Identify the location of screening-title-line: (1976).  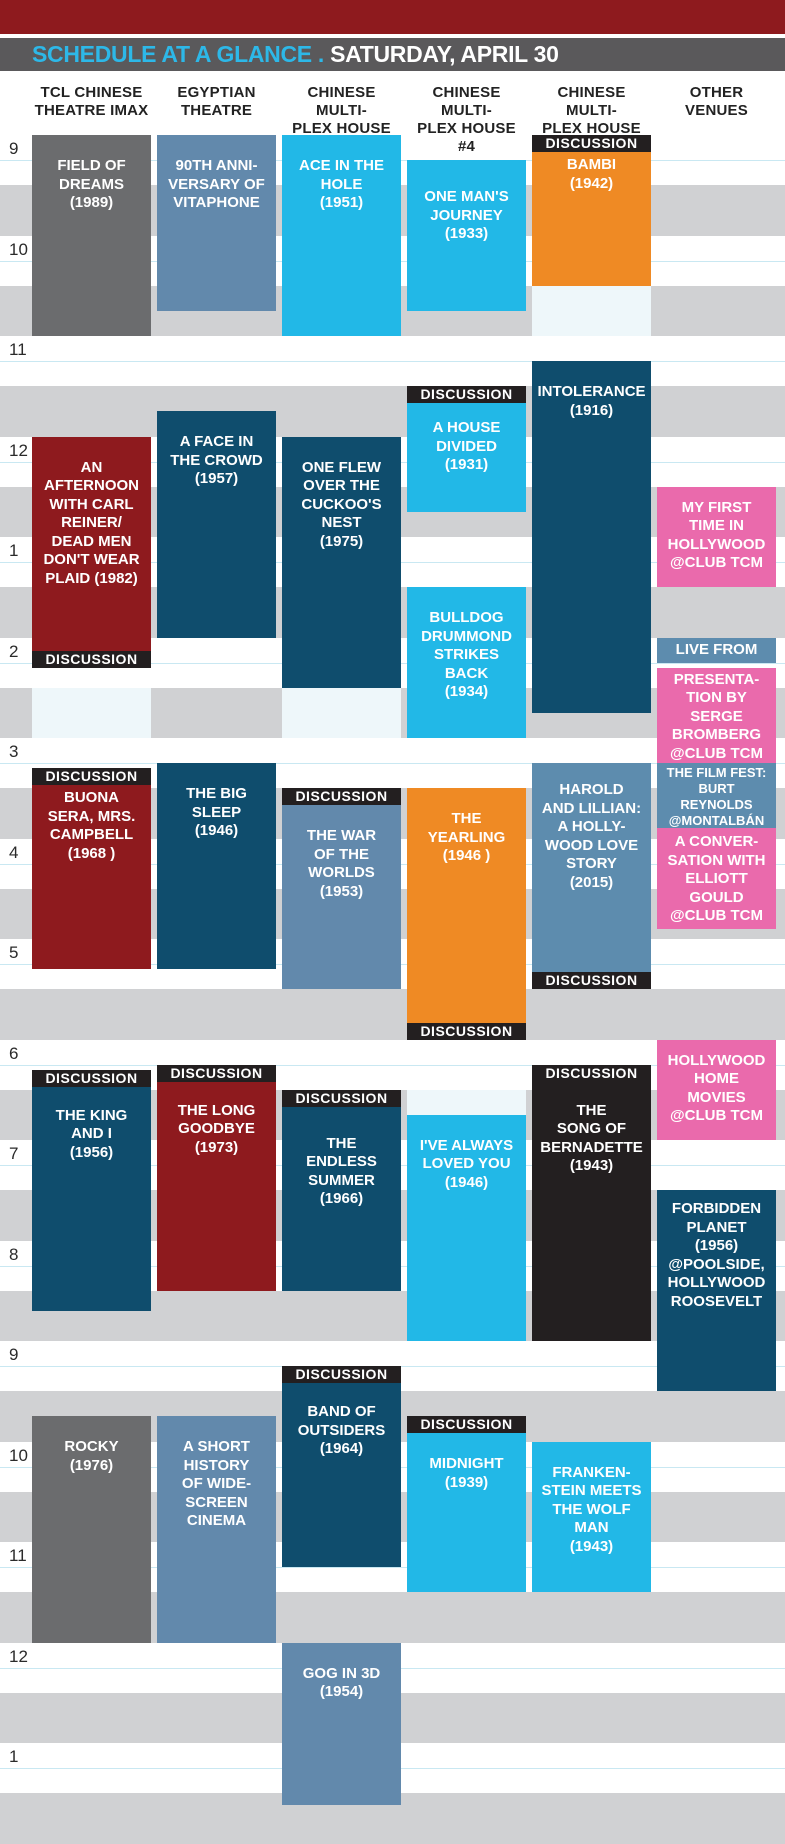
(91, 1465).